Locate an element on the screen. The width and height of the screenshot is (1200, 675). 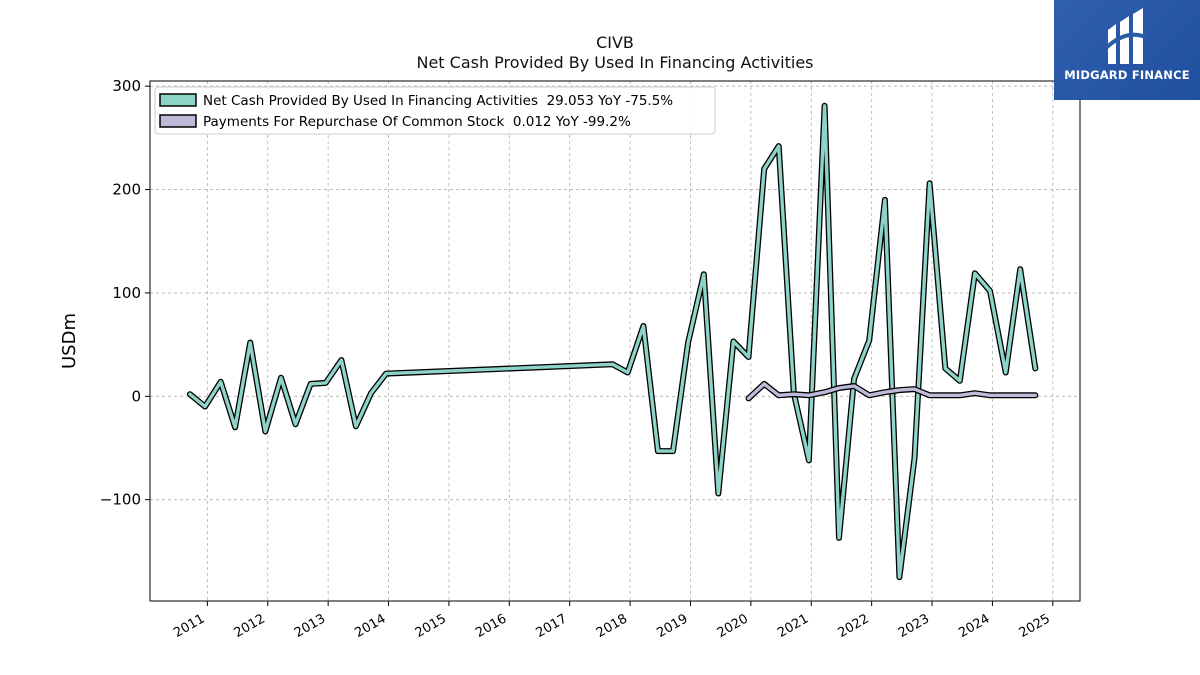
x-tick-label: 2024 is located at coordinates (974, 626).